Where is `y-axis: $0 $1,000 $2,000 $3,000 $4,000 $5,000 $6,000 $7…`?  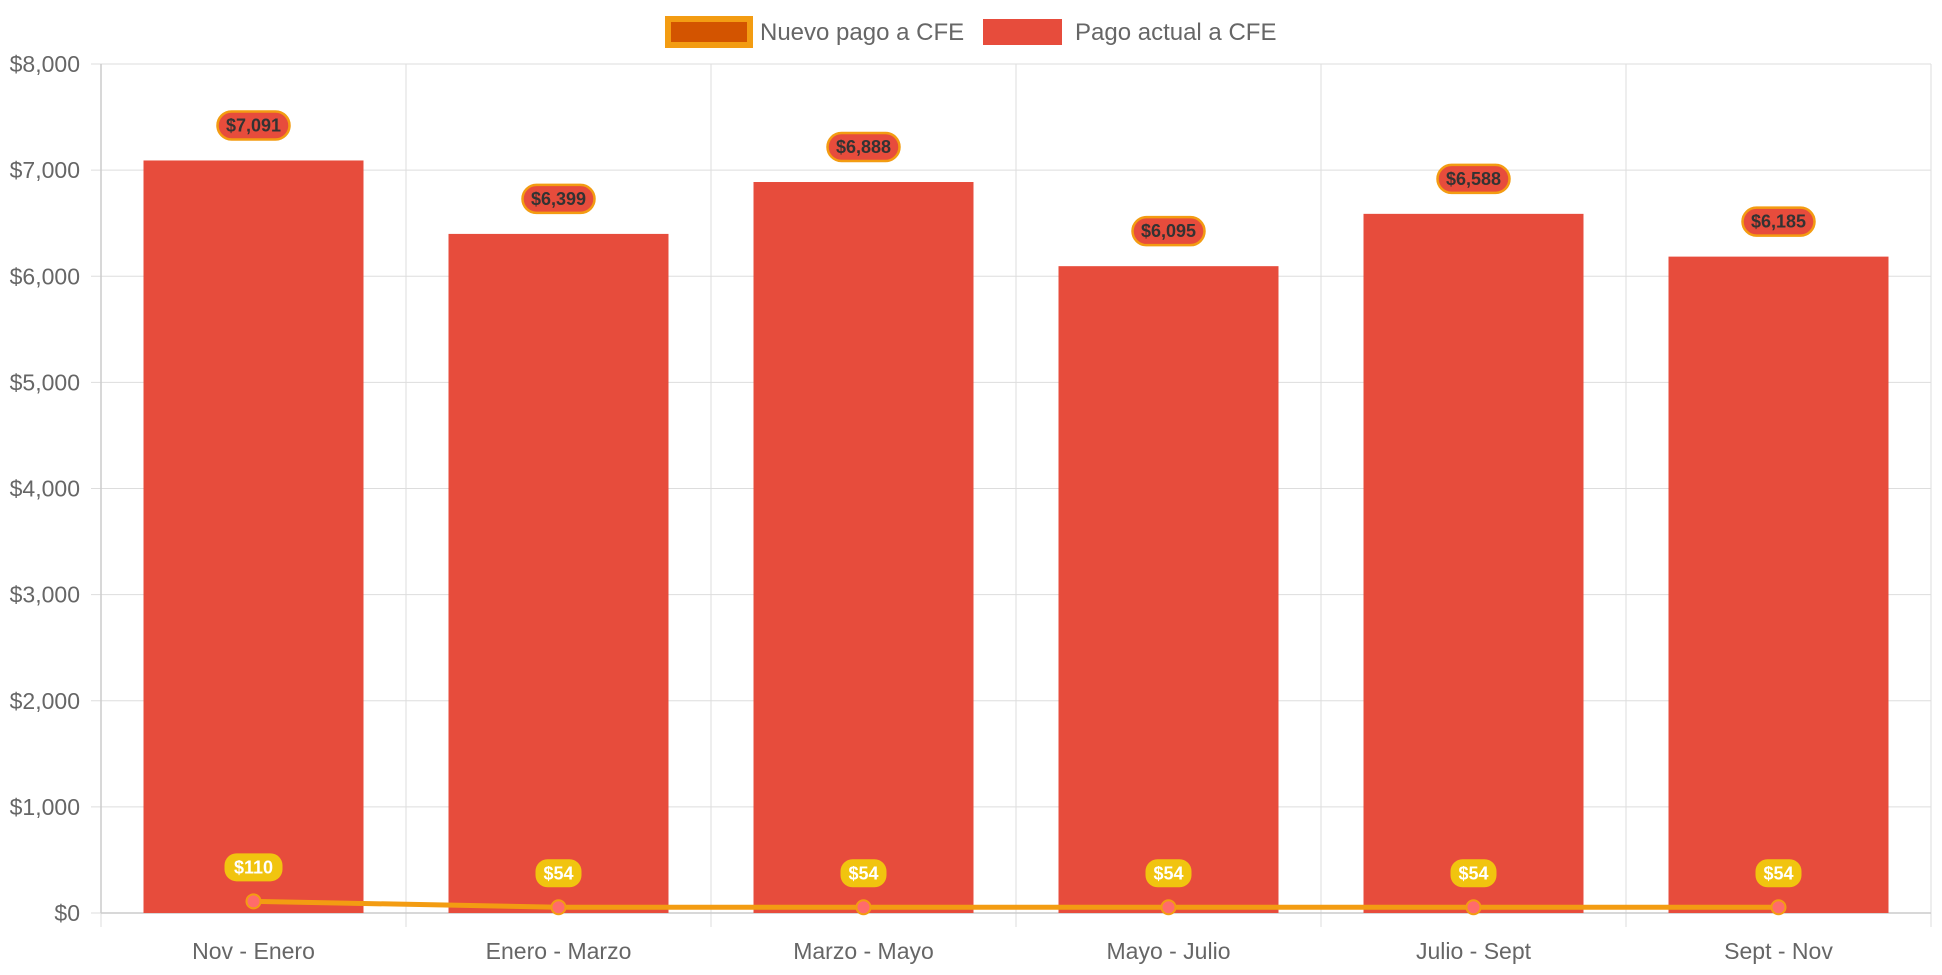
y-axis: $0 $1,000 $2,000 $3,000 $4,000 $5,000 $6,000 $7… is located at coordinates (56, 488).